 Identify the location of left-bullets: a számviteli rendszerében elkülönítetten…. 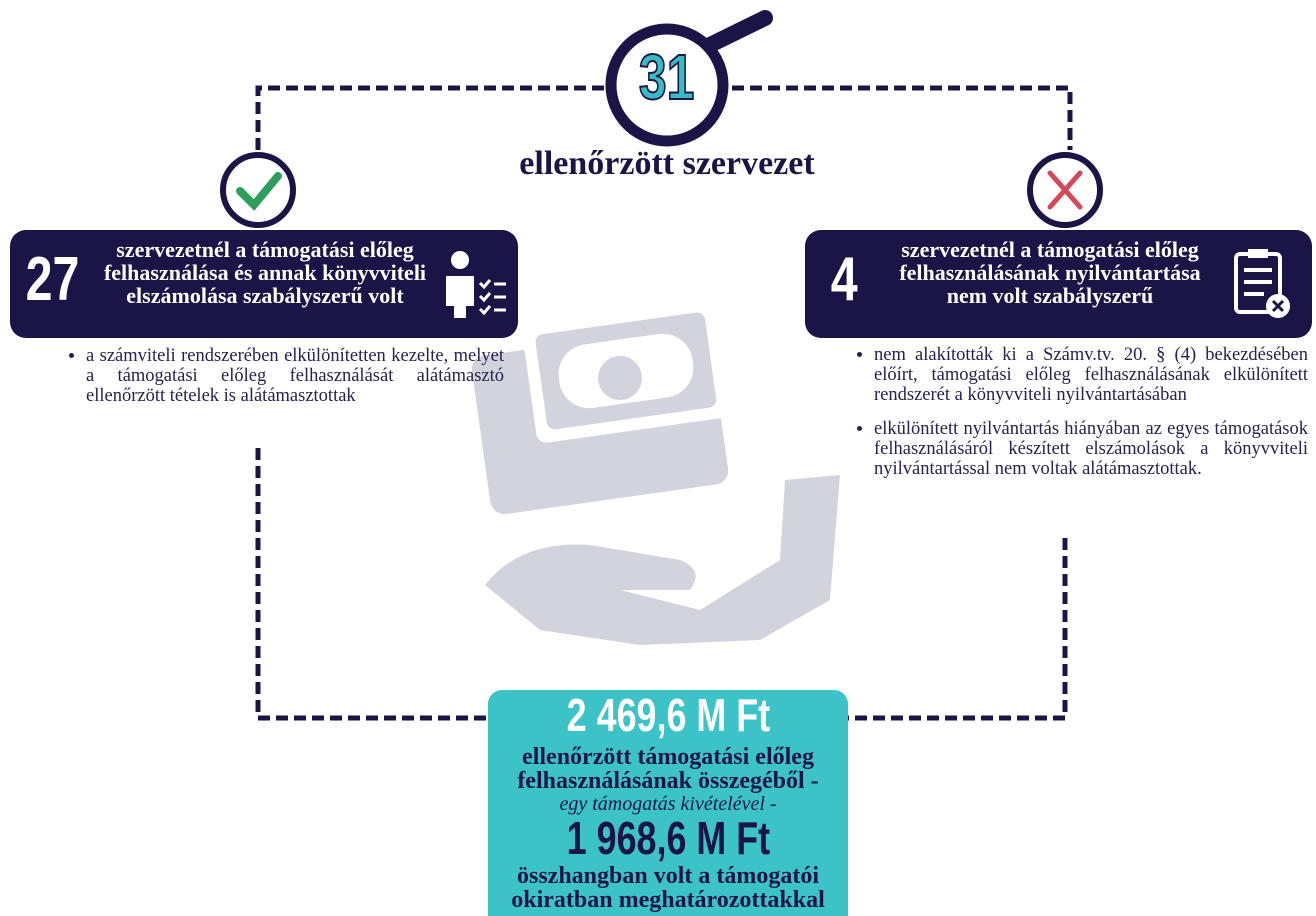
(287, 383).